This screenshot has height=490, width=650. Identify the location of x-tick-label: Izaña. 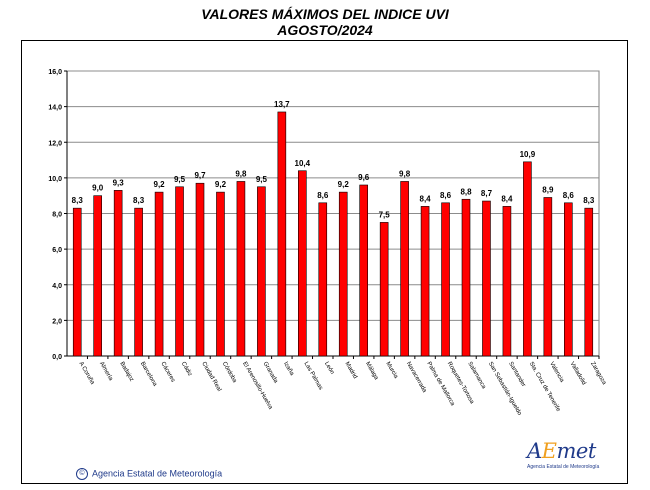
(288, 369).